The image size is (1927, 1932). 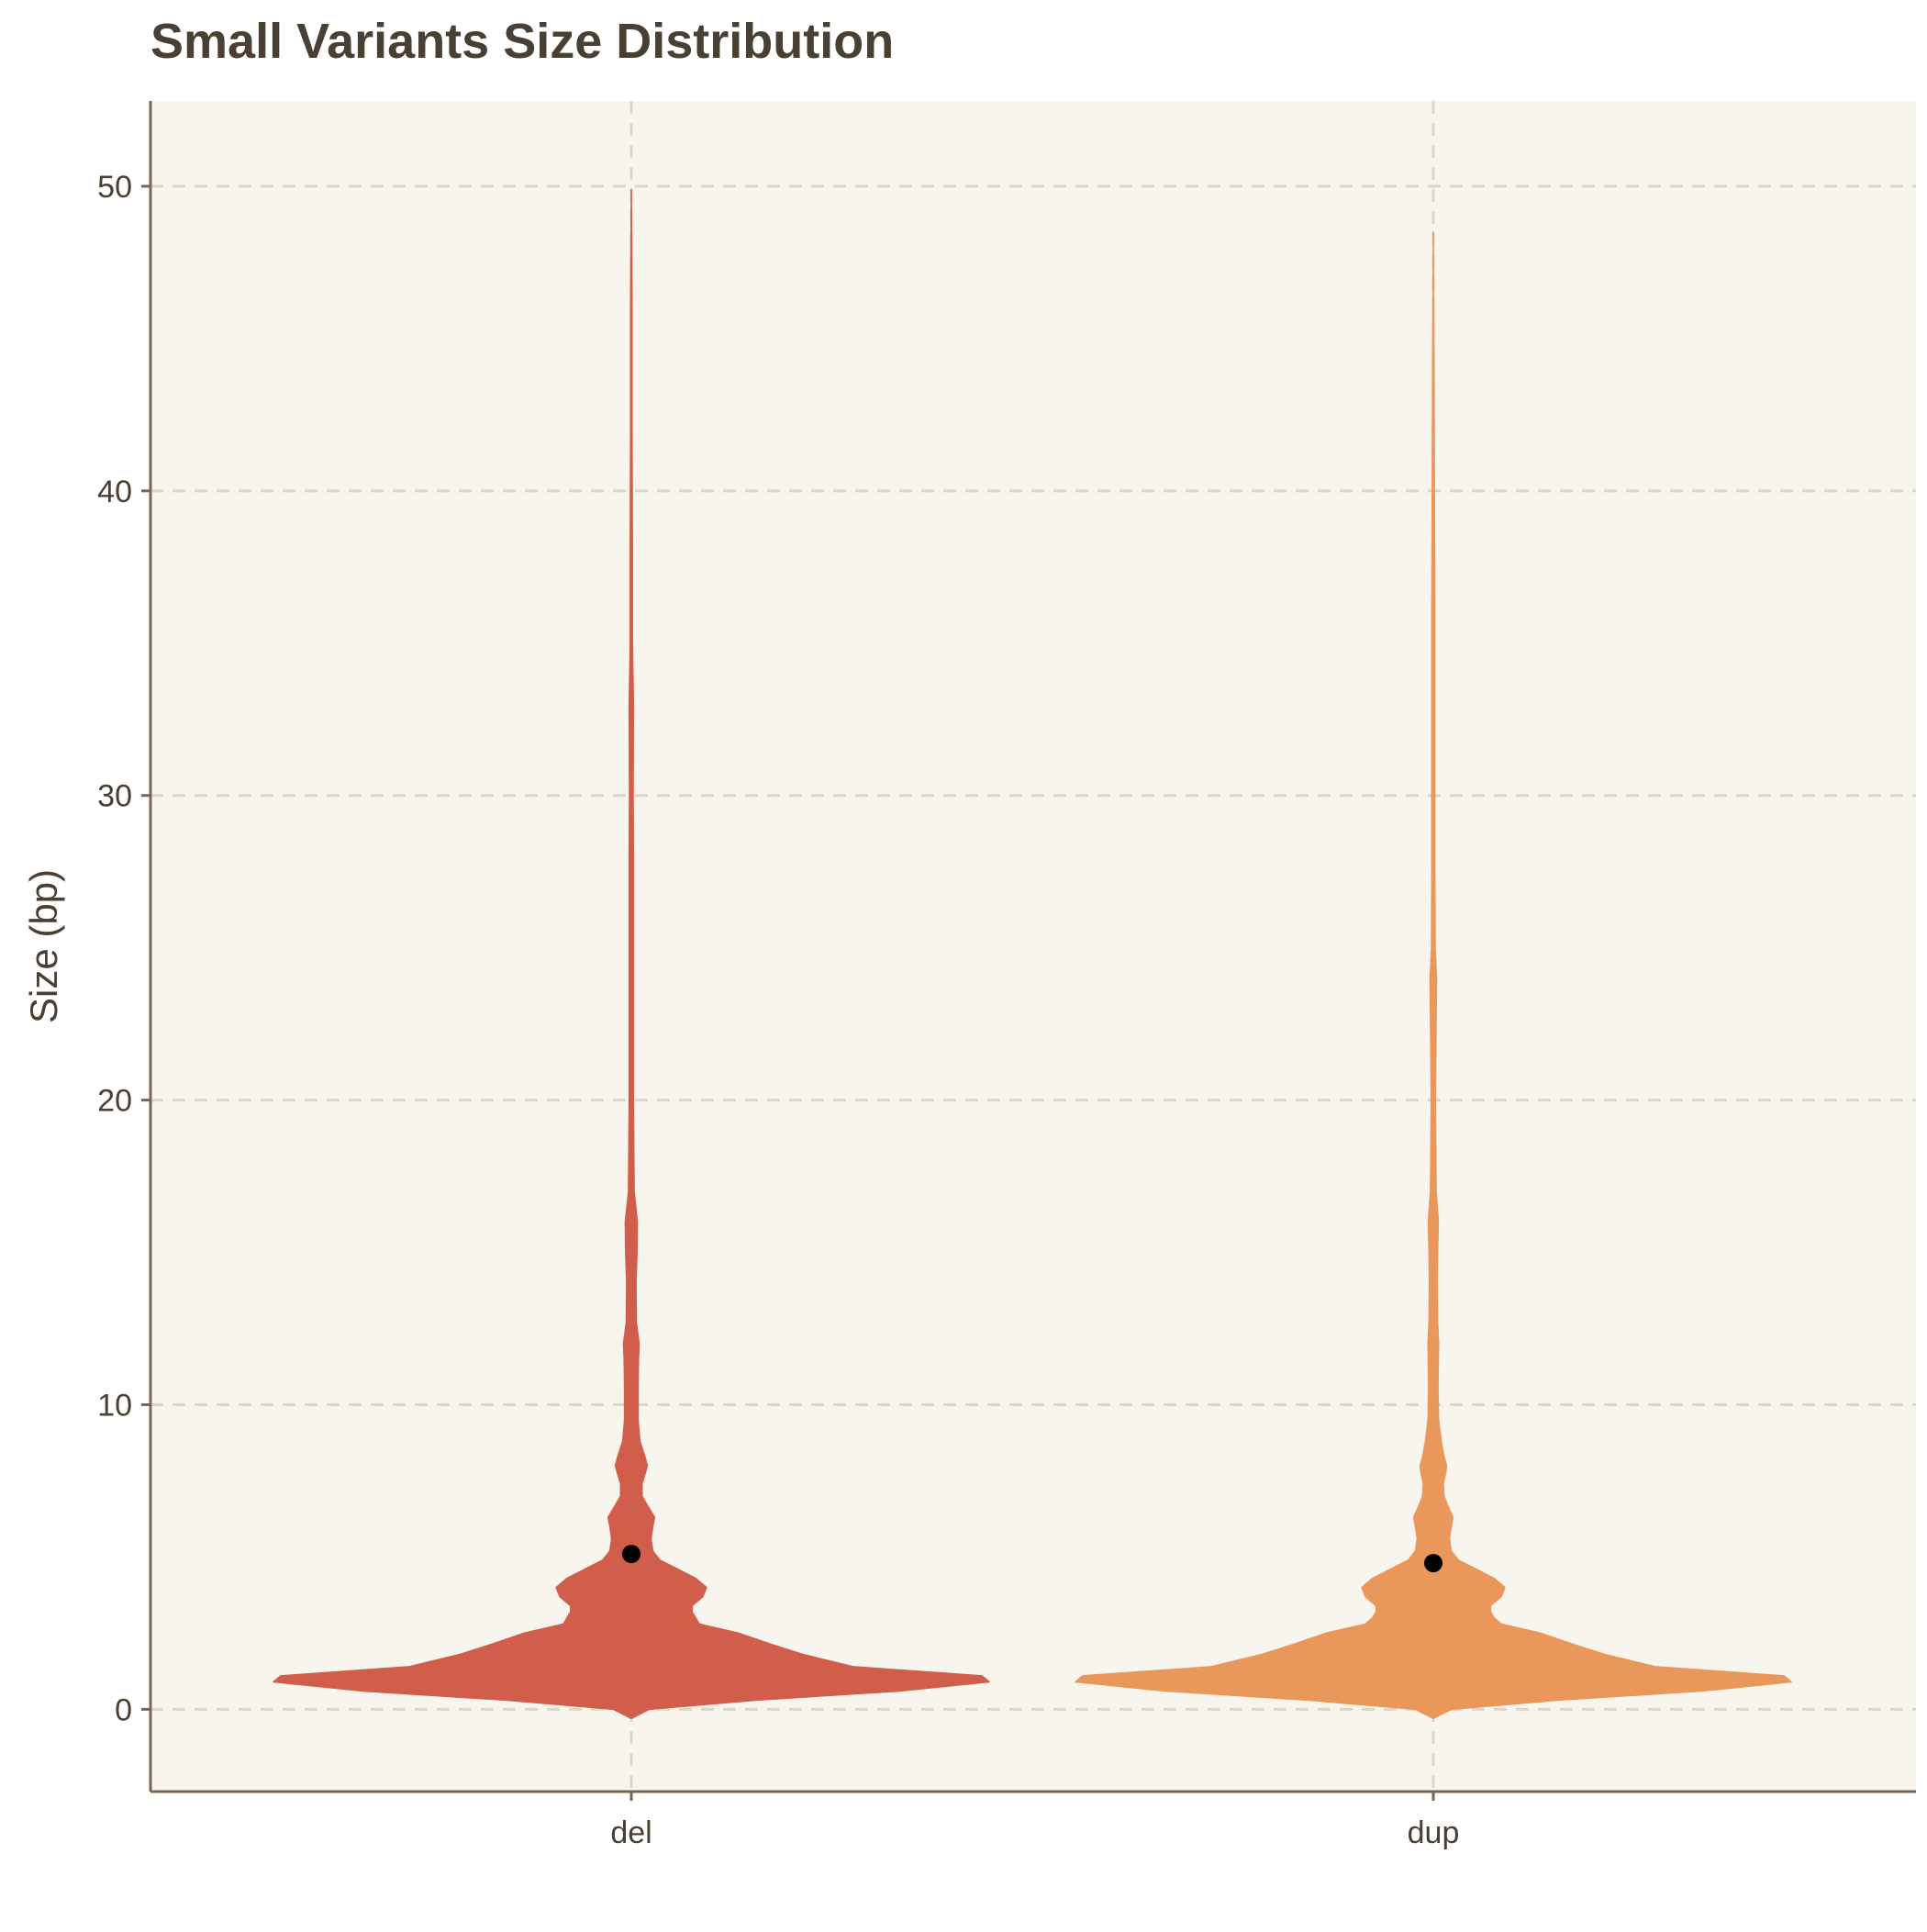 What do you see at coordinates (114, 492) in the screenshot?
I see `y-tick-label: 40` at bounding box center [114, 492].